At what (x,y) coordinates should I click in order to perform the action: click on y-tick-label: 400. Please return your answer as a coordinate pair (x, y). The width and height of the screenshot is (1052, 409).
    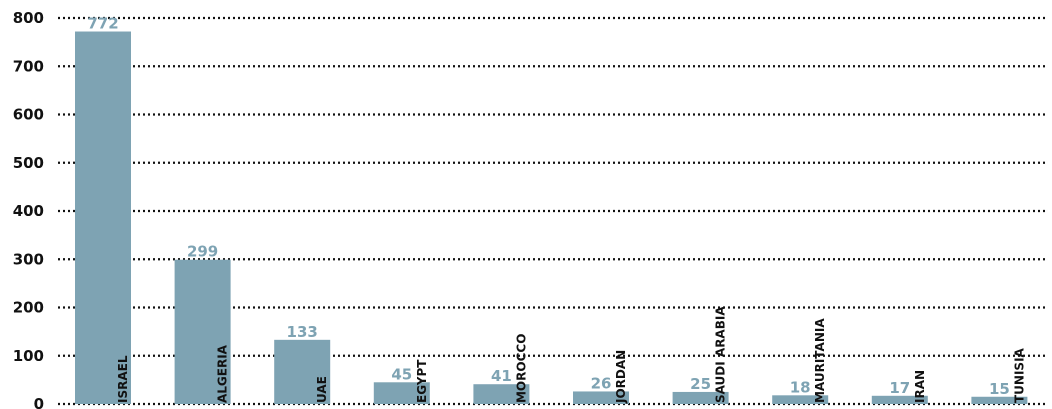
    Looking at the image, I should click on (28, 211).